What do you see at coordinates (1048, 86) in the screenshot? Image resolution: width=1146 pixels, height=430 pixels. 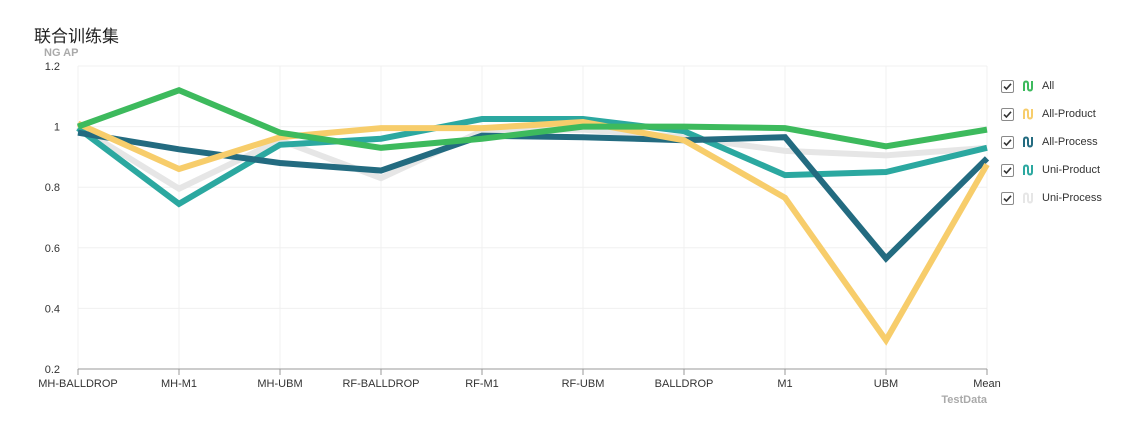 I see `legend-label: All` at bounding box center [1048, 86].